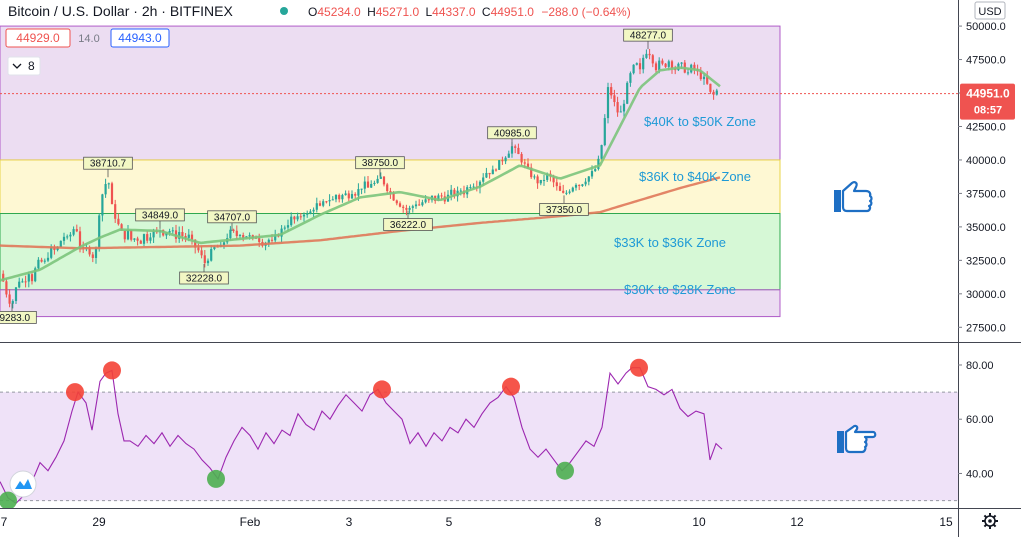 Image resolution: width=1021 pixels, height=537 pixels. What do you see at coordinates (390, 303) in the screenshot?
I see `zone-rect` at bounding box center [390, 303].